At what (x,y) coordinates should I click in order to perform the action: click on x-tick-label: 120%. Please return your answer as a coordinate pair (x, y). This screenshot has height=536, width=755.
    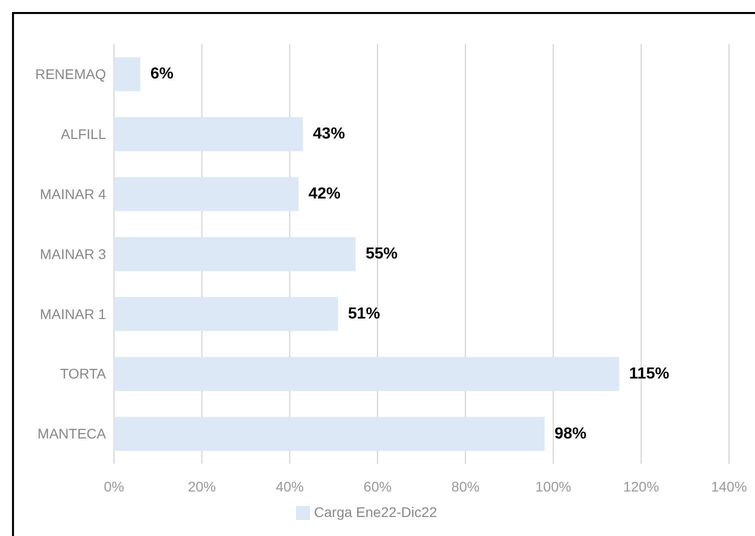
    Looking at the image, I should click on (641, 486).